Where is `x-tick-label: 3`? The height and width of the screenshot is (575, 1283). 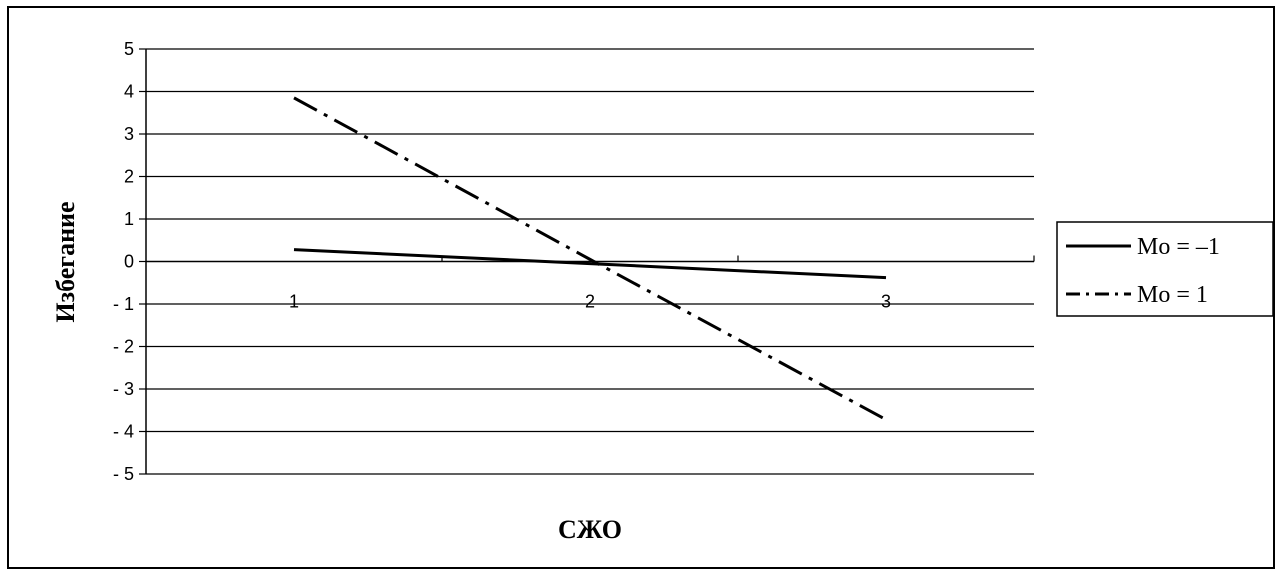 x-tick-label: 3 is located at coordinates (886, 302).